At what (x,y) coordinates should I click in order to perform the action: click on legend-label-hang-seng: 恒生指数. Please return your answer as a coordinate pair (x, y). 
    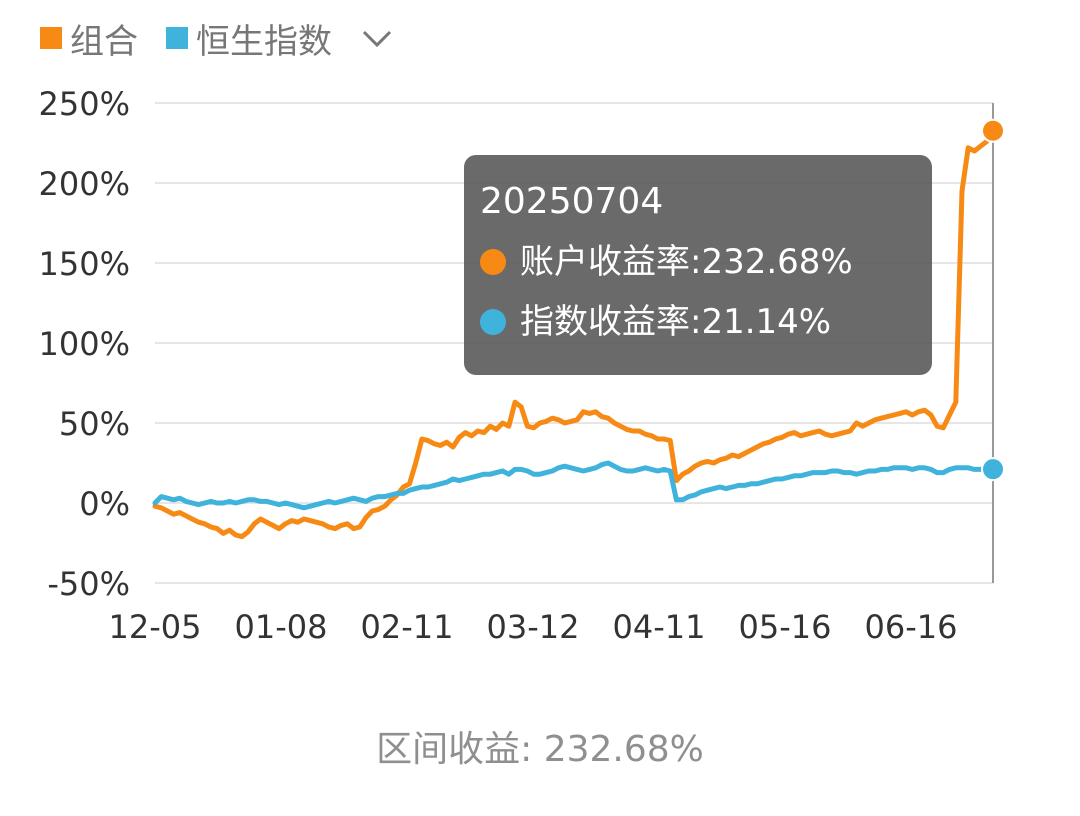
    Looking at the image, I should click on (264, 41).